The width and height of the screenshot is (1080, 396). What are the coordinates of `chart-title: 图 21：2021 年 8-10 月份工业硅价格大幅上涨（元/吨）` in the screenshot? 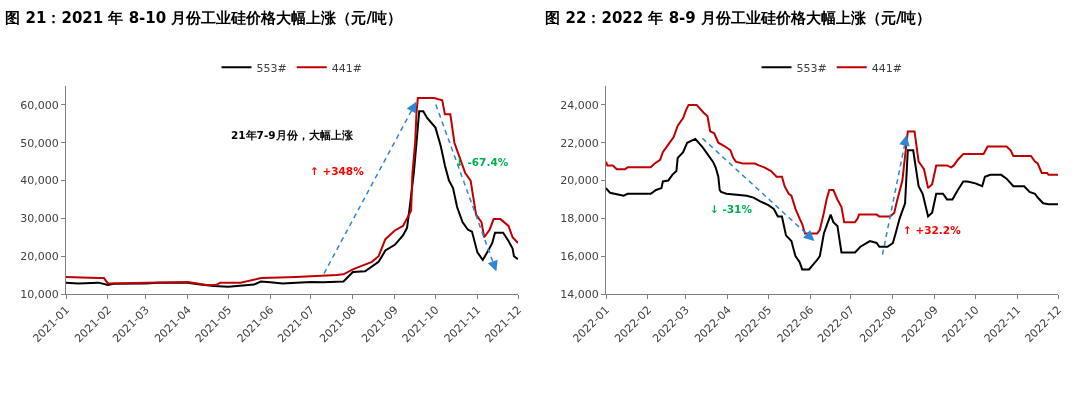 It's located at (203, 18).